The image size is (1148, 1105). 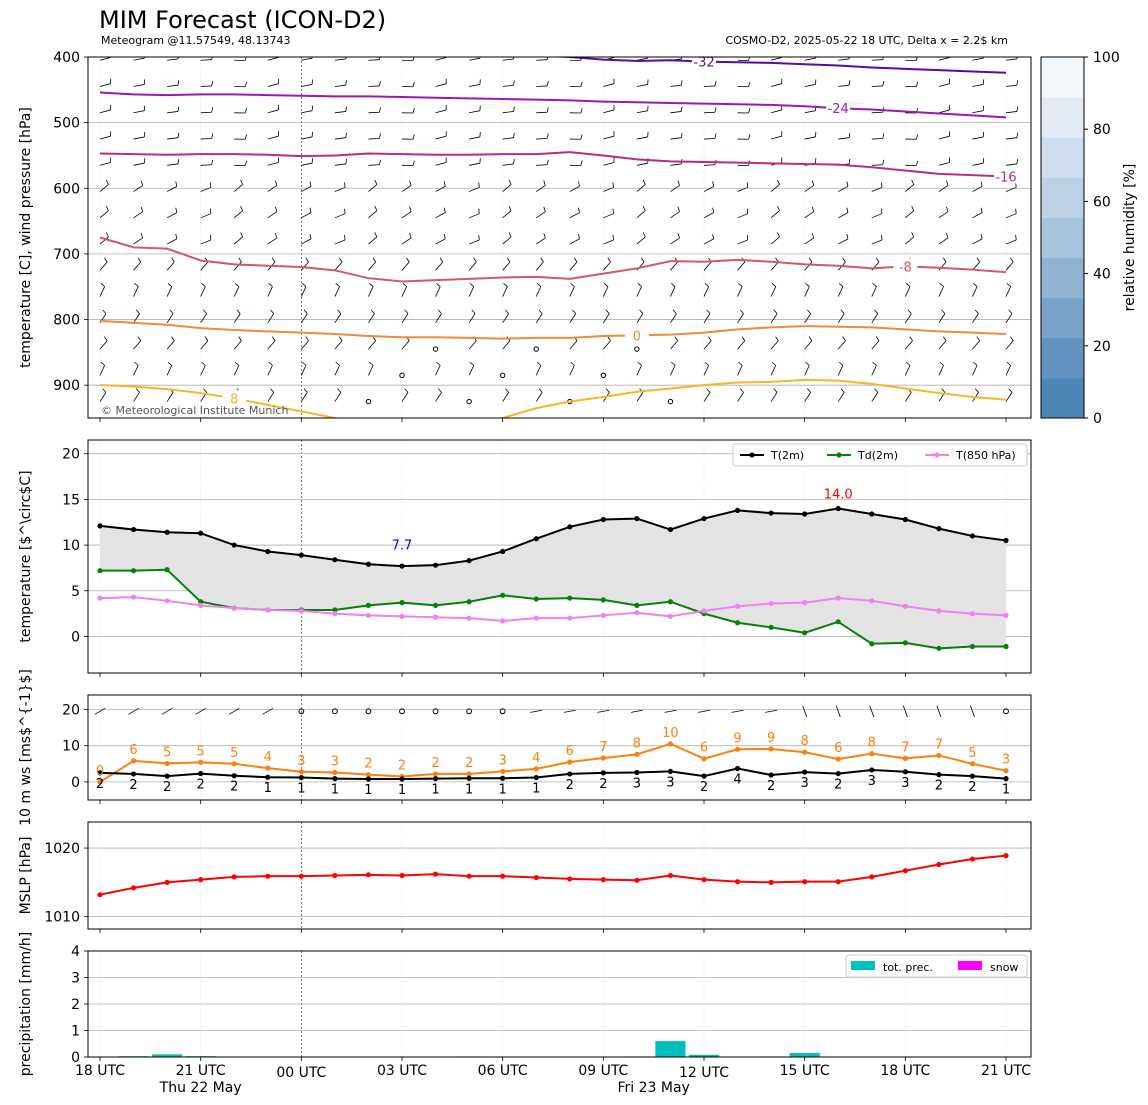 What do you see at coordinates (553, 329) in the screenshot?
I see `isotherm-line` at bounding box center [553, 329].